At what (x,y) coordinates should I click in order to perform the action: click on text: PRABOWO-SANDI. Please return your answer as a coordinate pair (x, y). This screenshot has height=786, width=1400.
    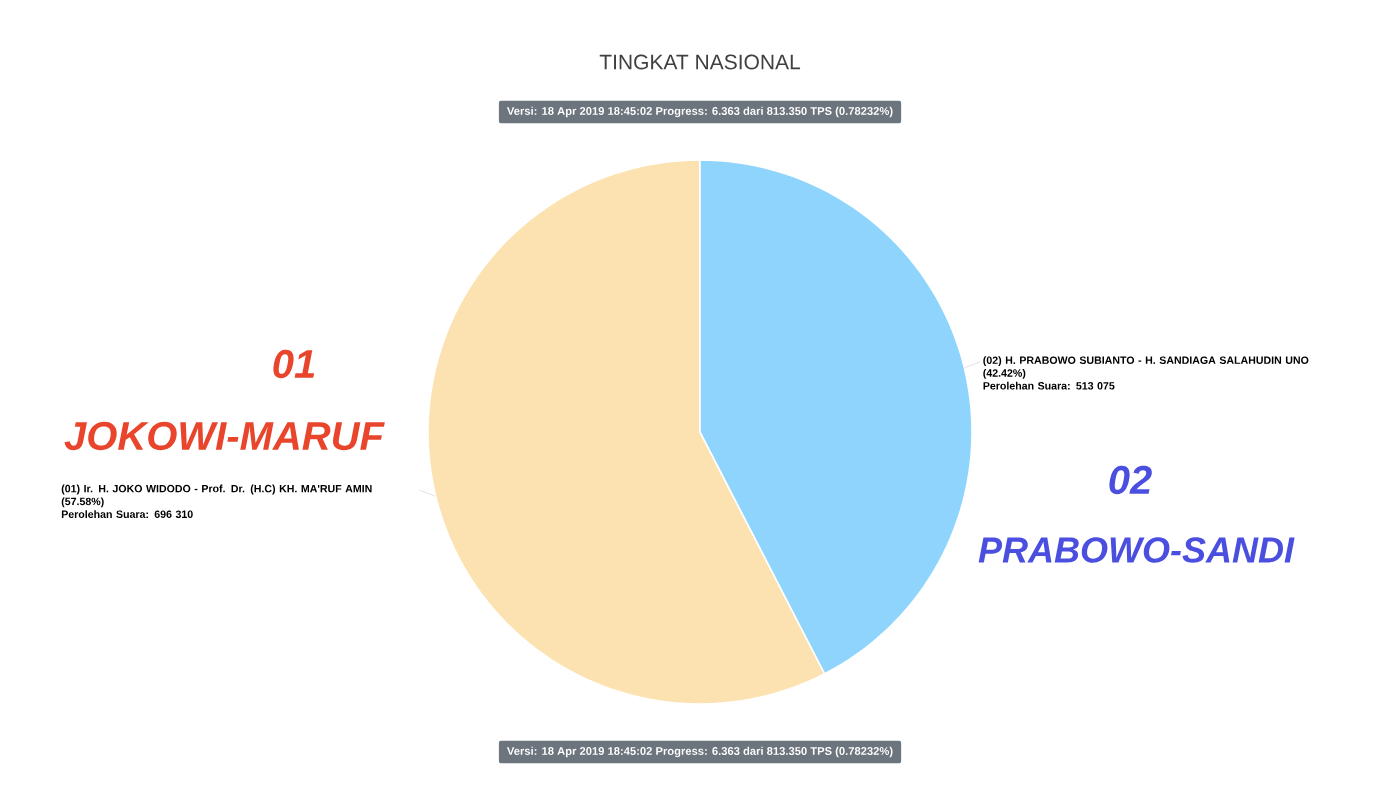
    Looking at the image, I should click on (1136, 550).